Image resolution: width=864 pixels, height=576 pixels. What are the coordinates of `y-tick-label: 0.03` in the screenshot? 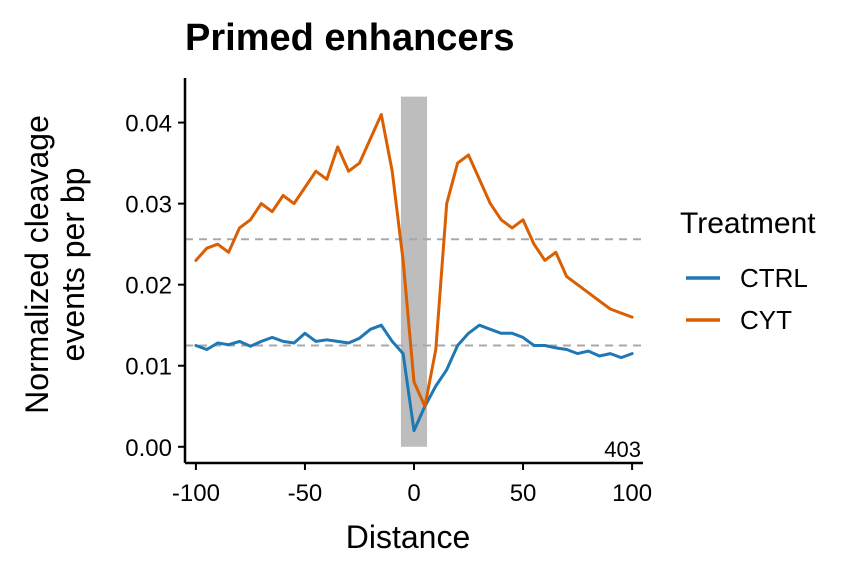 It's located at (148, 205).